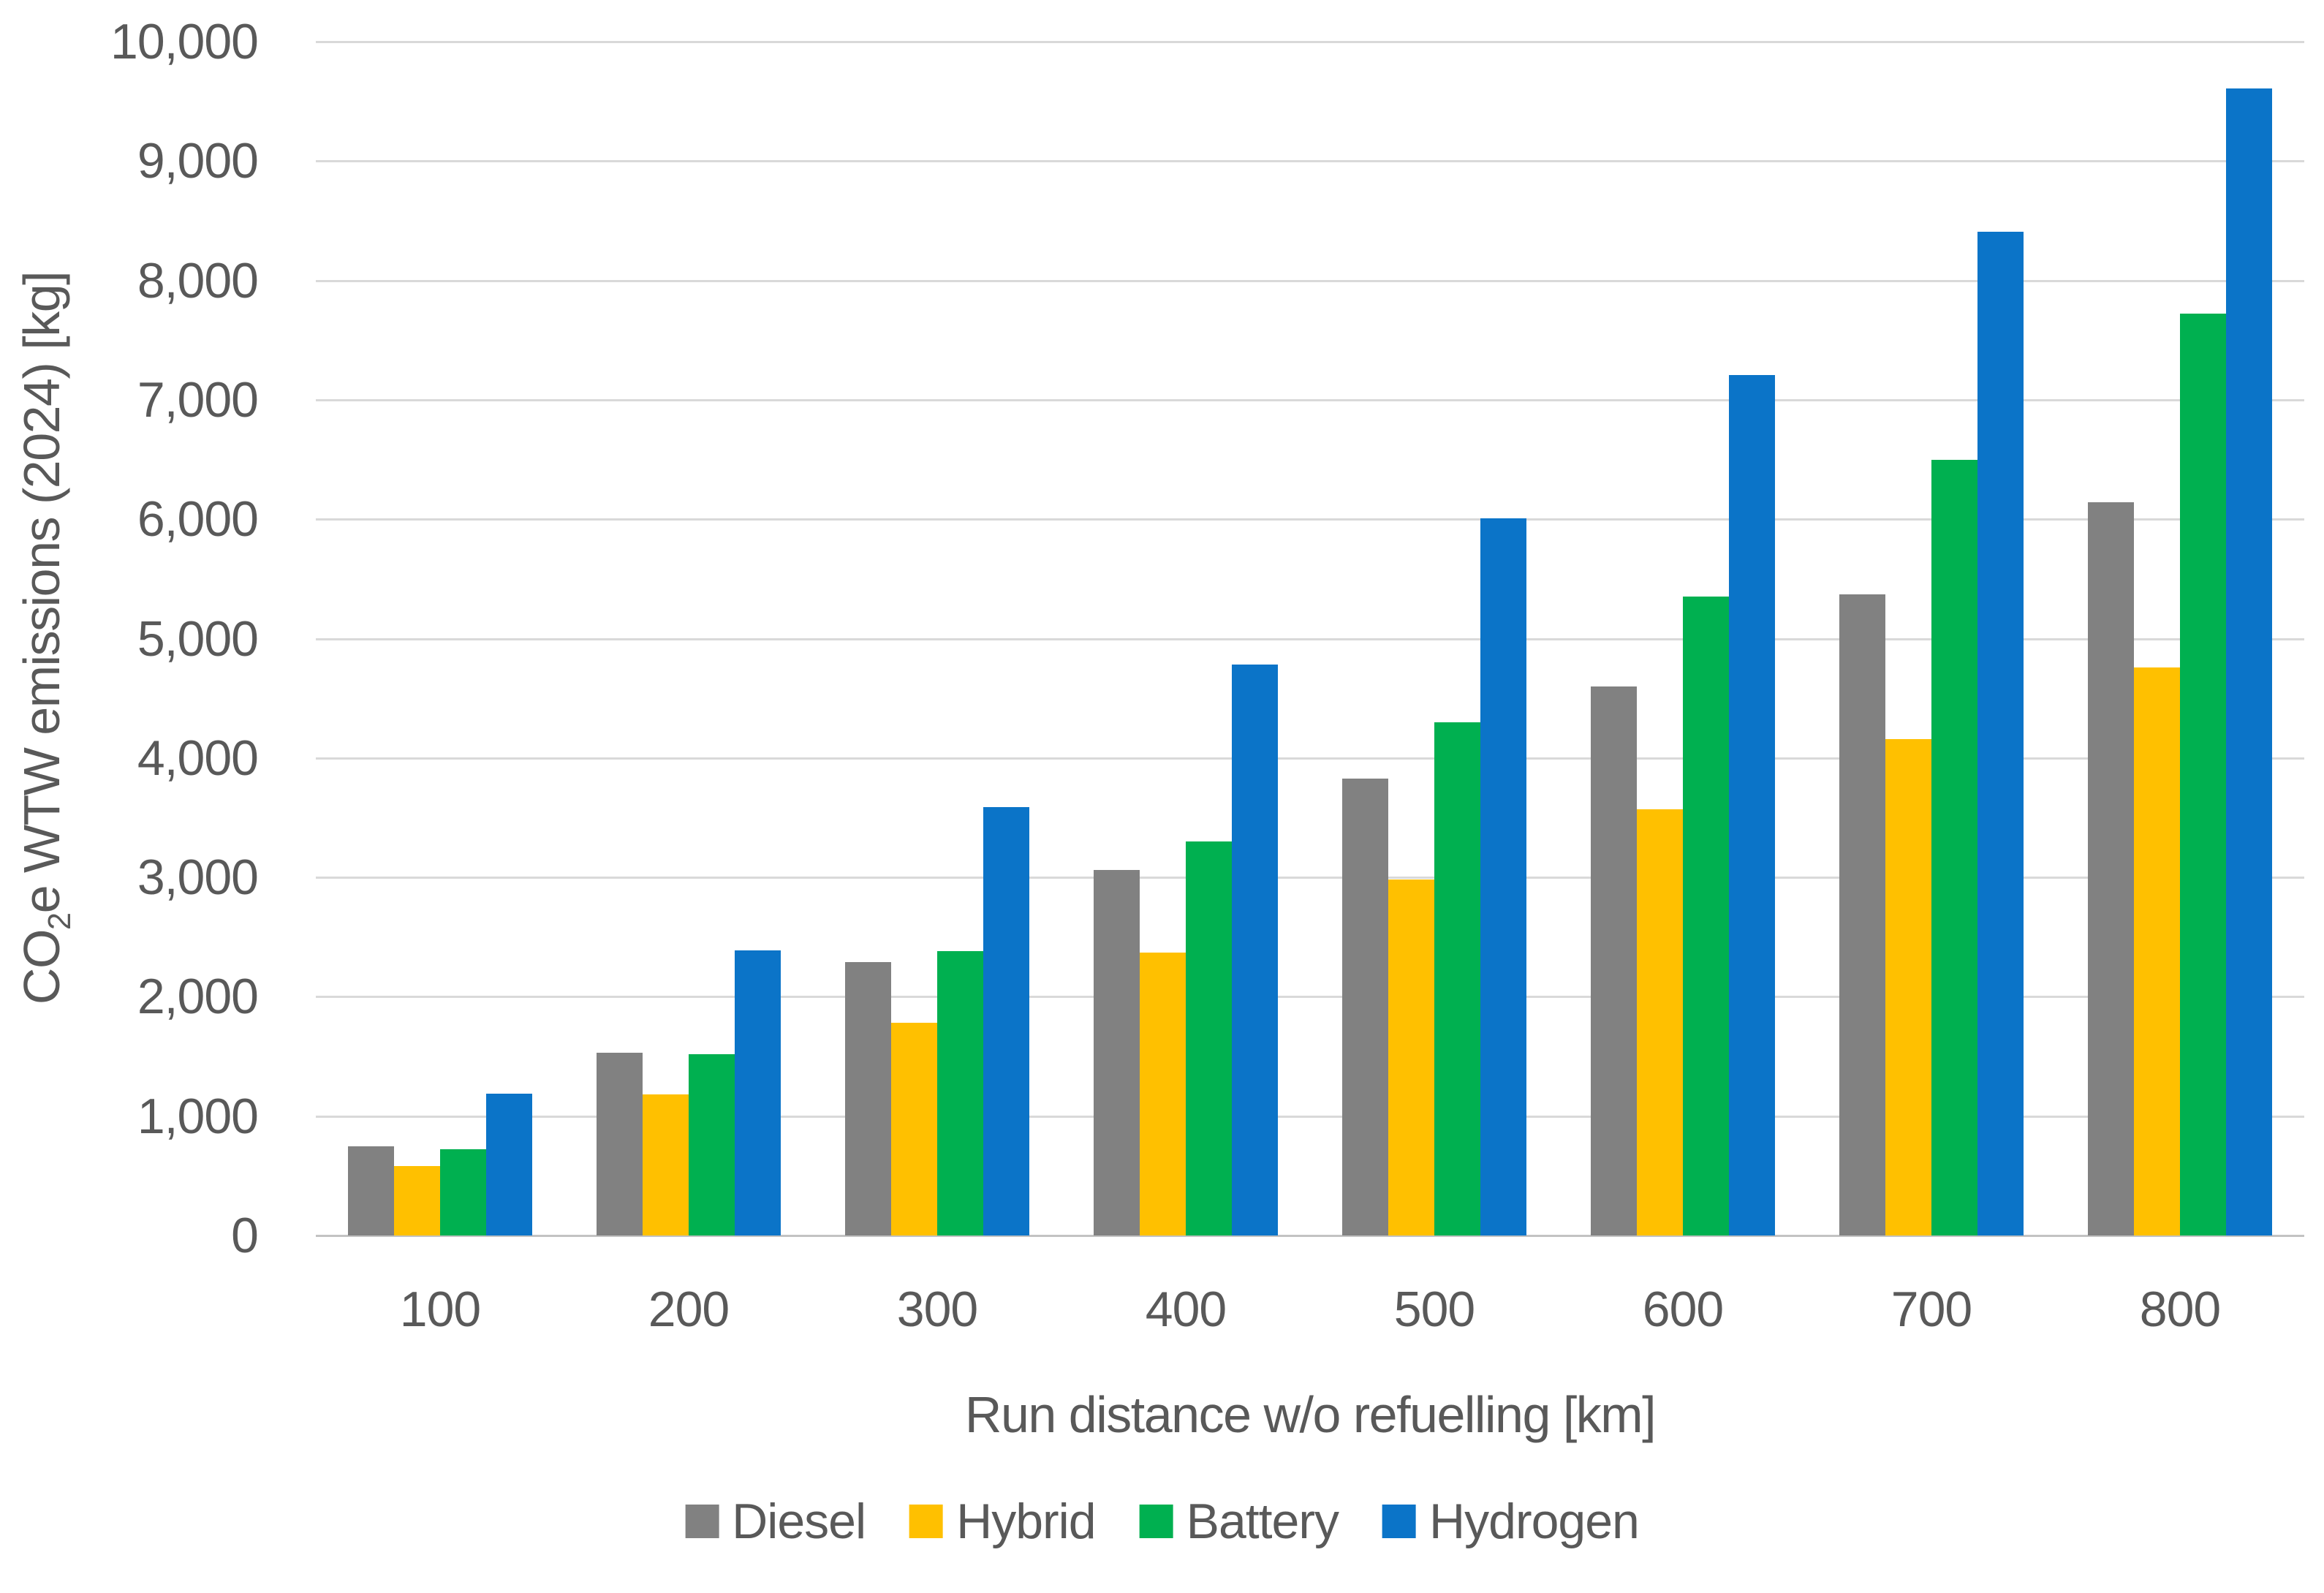 The width and height of the screenshot is (2324, 1593). Describe the element at coordinates (926, 1522) in the screenshot. I see `legend-marker-hybrid` at that location.